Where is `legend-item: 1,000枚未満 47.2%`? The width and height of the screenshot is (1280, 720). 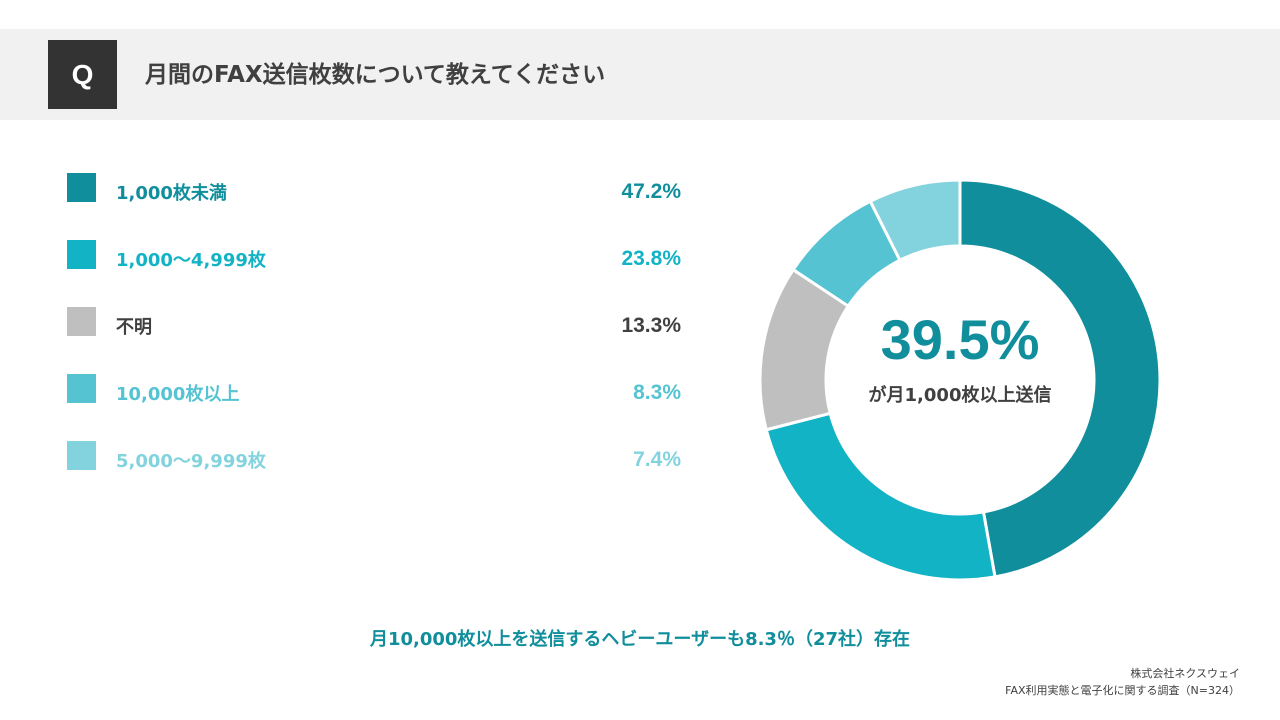
legend-item: 1,000枚未満 47.2% is located at coordinates (640, 193).